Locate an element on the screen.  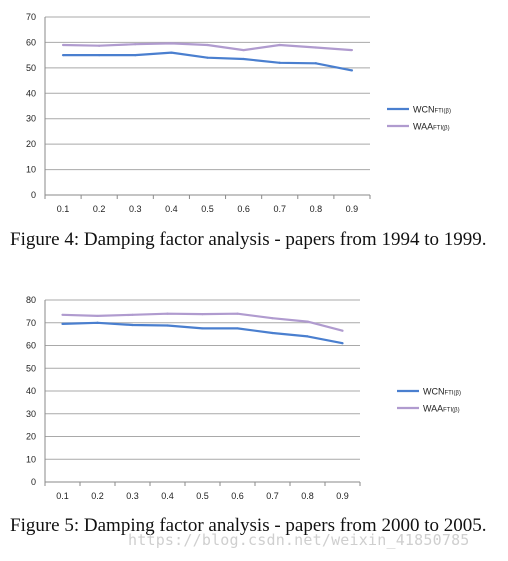
y-tick-label: 80 is located at coordinates (31, 300).